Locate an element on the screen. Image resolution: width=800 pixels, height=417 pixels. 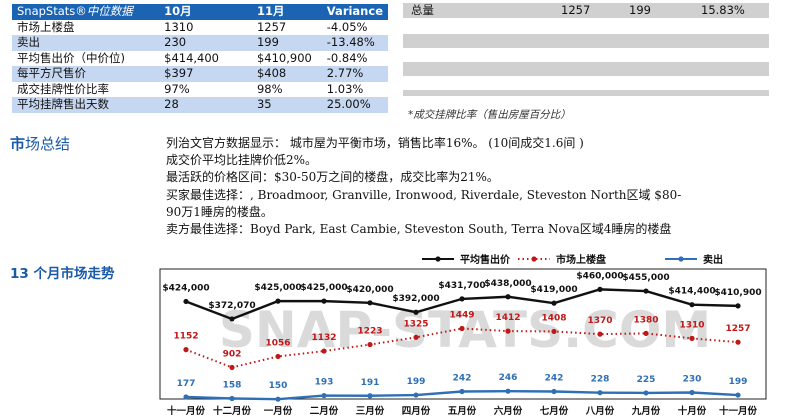
summary-title: 市场总结 is located at coordinates (40, 143).